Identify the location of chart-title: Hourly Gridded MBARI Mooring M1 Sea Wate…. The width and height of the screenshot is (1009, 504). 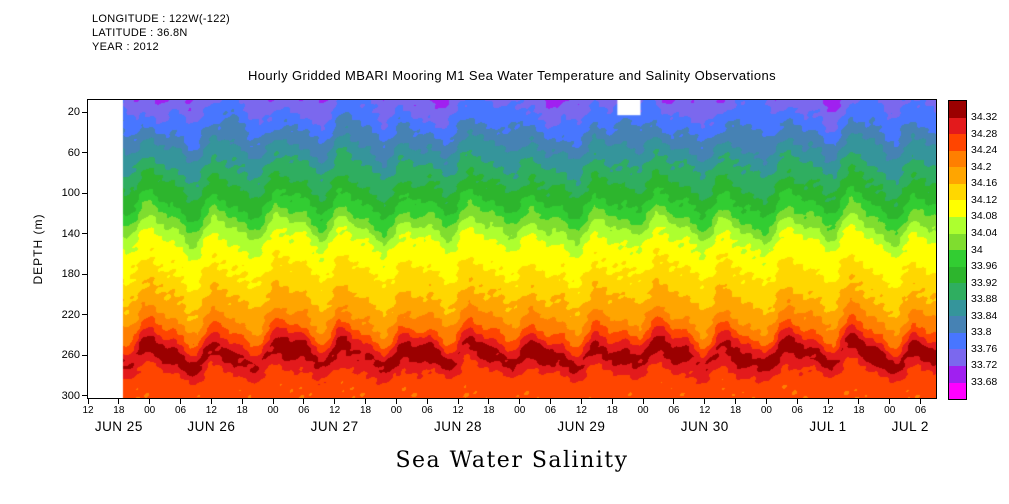
(512, 75).